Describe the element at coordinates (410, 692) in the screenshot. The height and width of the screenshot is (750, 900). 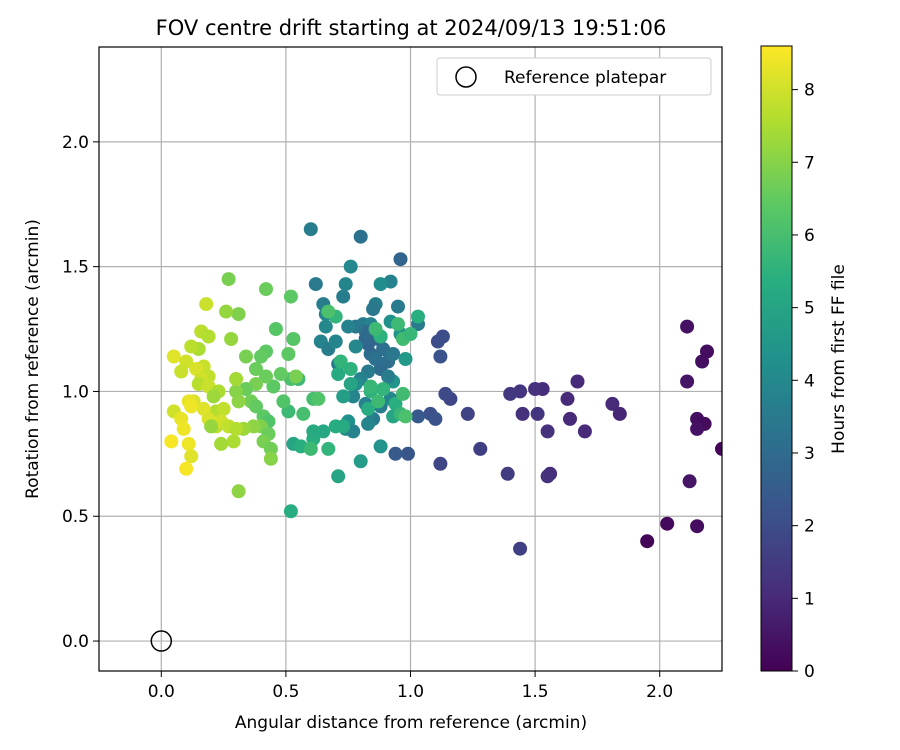
I see `x-tick-label: 1.0` at that location.